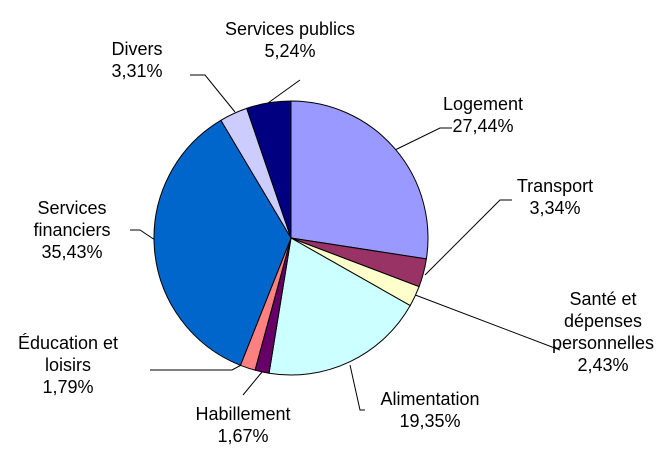 Image resolution: width=664 pixels, height=453 pixels. What do you see at coordinates (483, 104) in the screenshot?
I see `category-label: Logement` at bounding box center [483, 104].